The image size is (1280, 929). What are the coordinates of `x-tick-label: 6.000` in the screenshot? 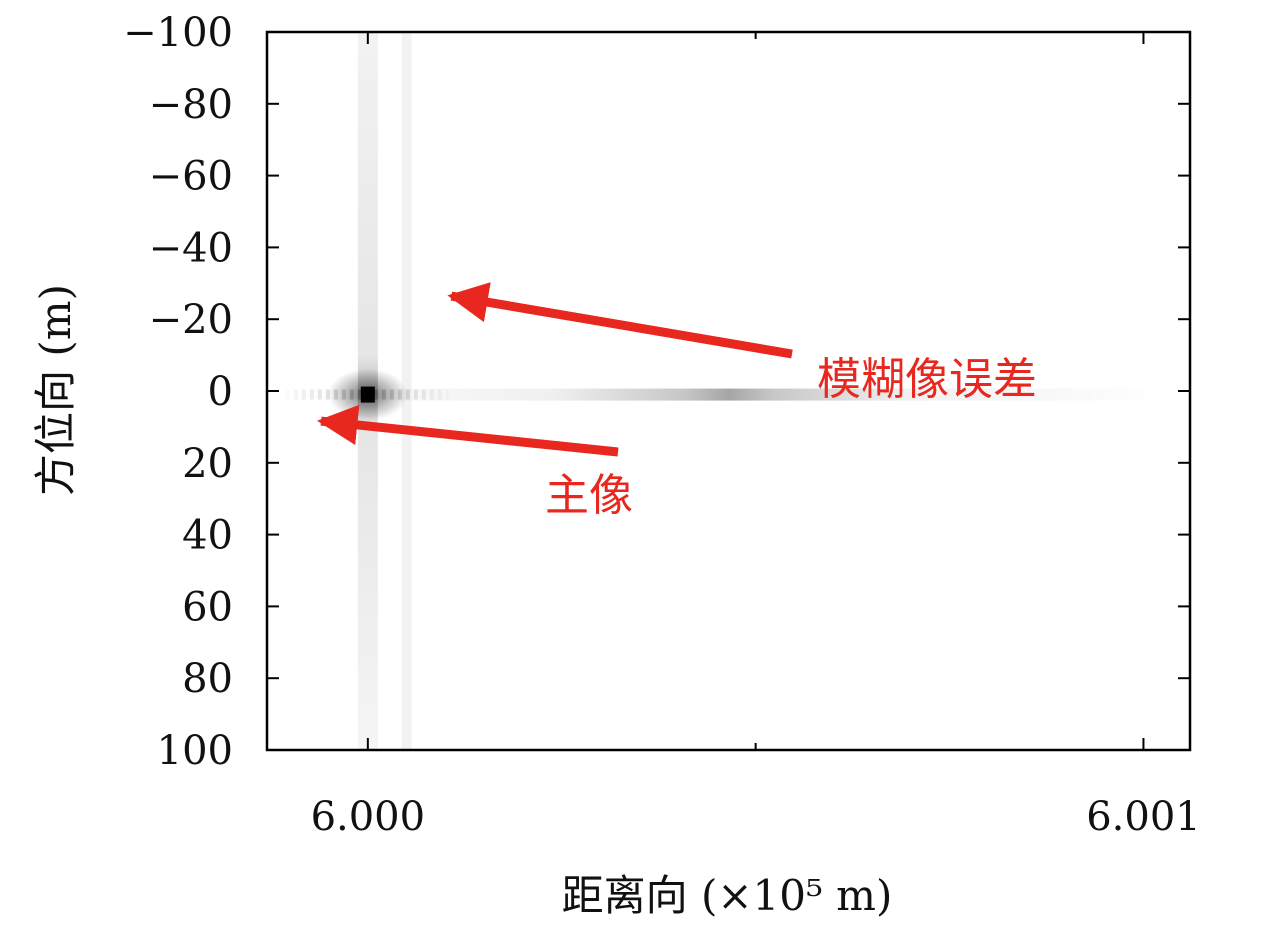 It's located at (368, 817).